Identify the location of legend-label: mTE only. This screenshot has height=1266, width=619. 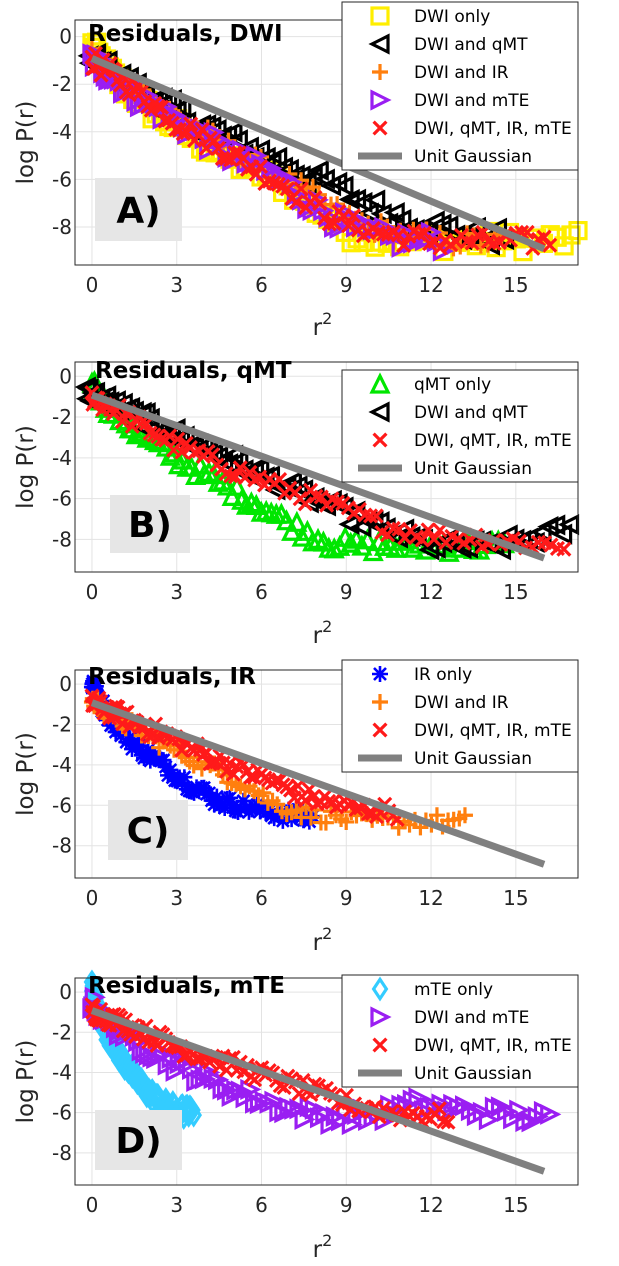
(453, 990).